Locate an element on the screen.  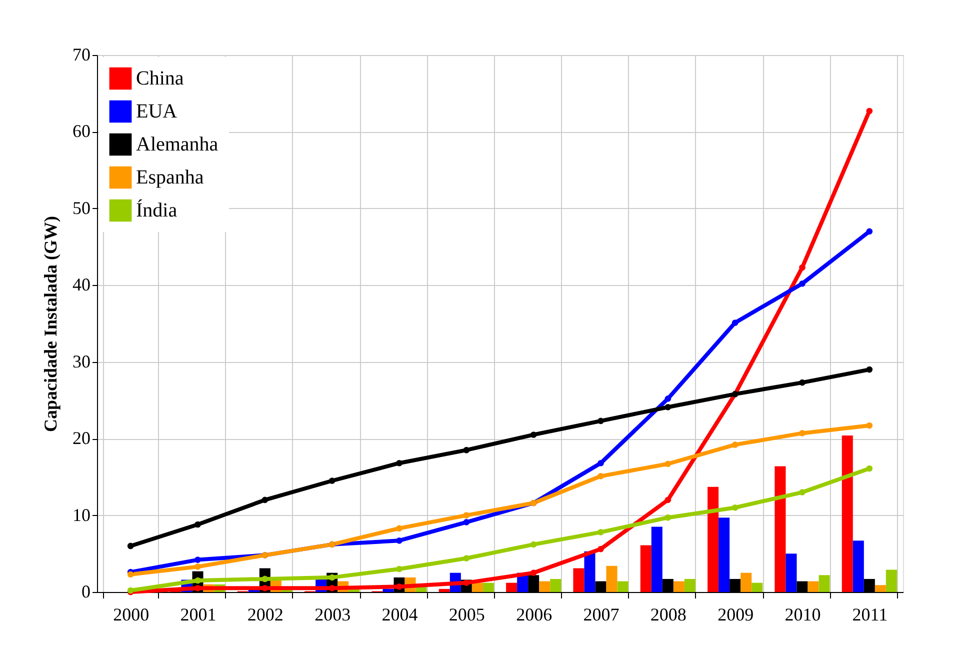
x-tick-label: 2003 is located at coordinates (332, 614).